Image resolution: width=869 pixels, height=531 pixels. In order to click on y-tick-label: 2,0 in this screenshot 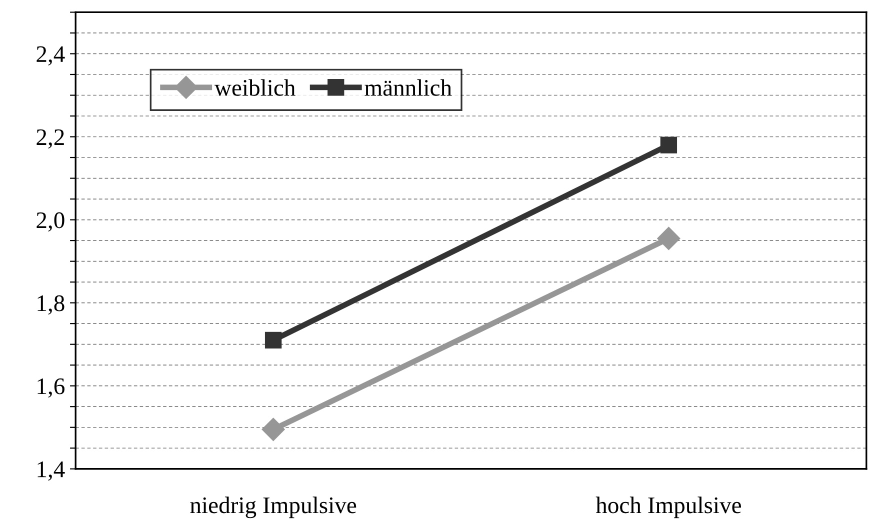, I will do `click(50, 222)`.